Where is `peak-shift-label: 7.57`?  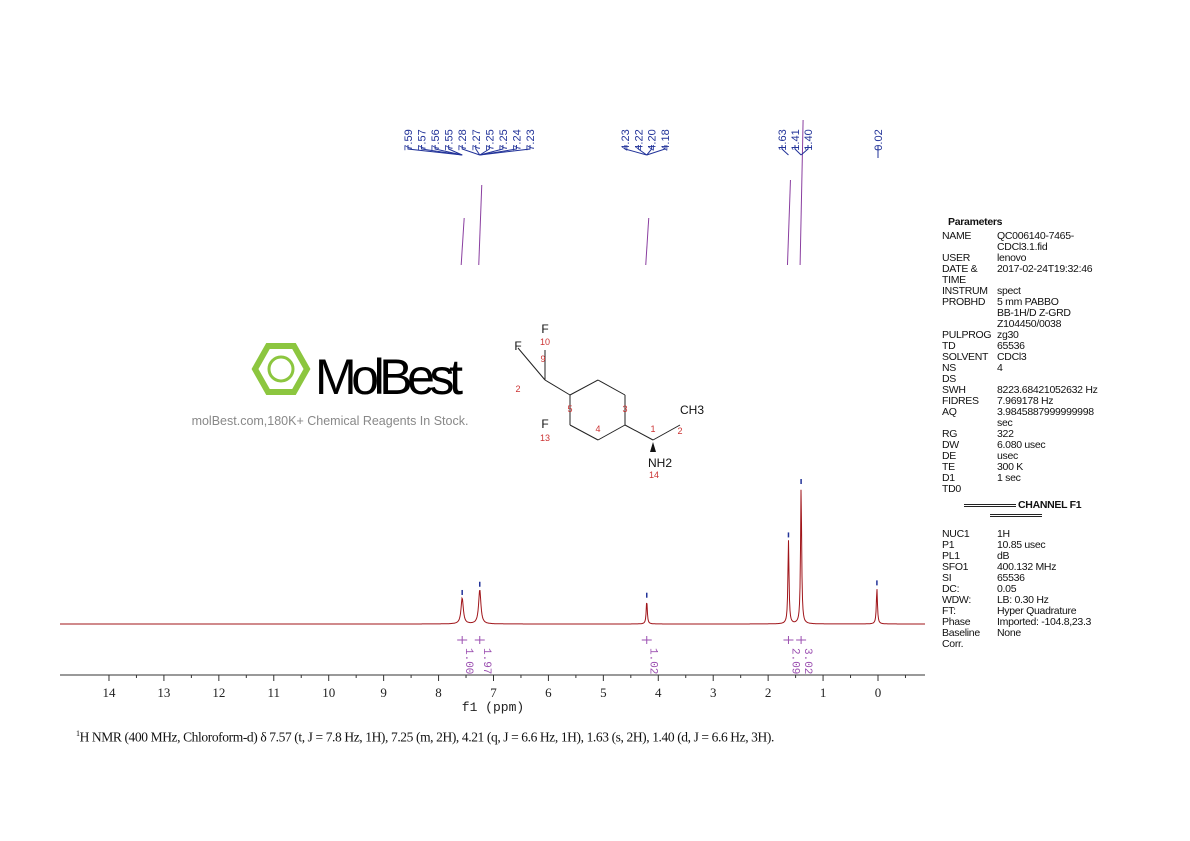 peak-shift-label: 7.57 is located at coordinates (423, 139).